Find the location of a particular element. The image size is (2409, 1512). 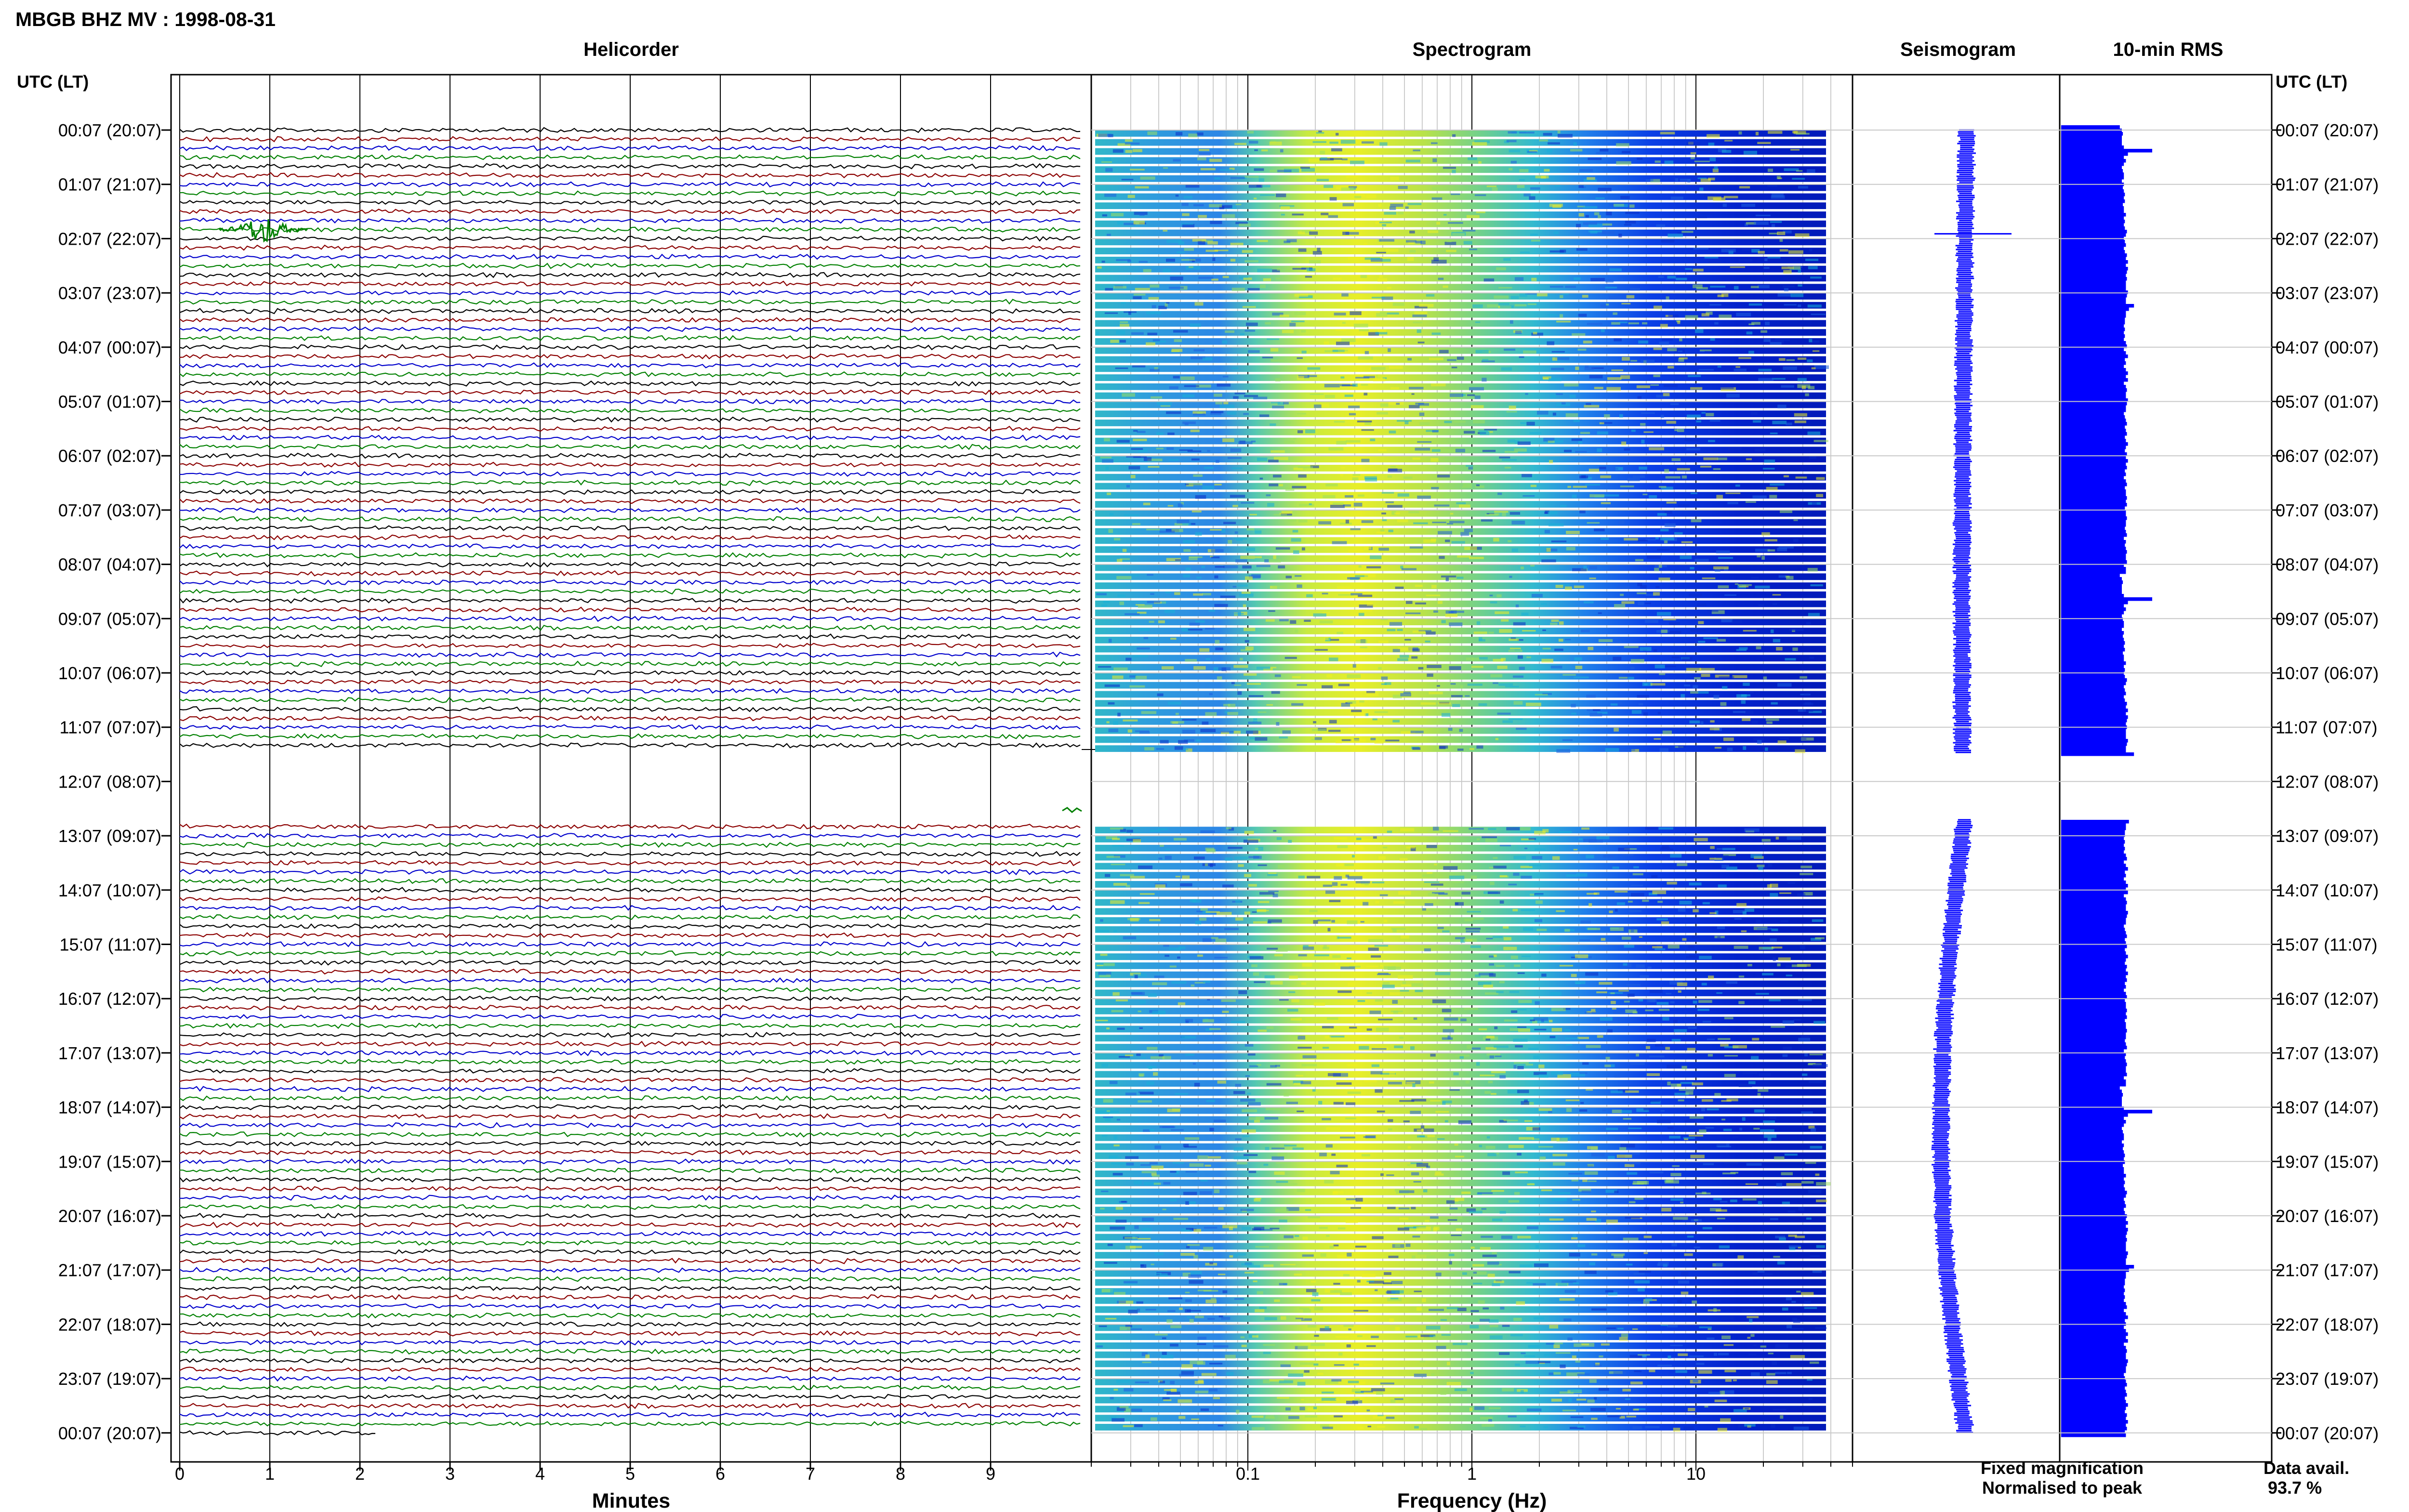

spectrogram-band is located at coordinates (1460, 640).